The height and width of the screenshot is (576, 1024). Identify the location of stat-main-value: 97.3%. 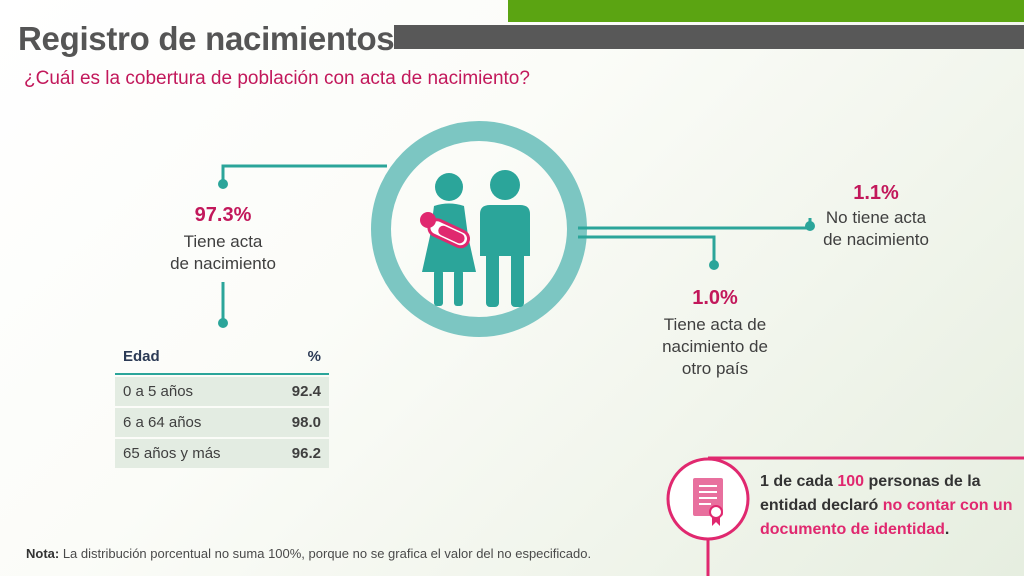
(223, 215).